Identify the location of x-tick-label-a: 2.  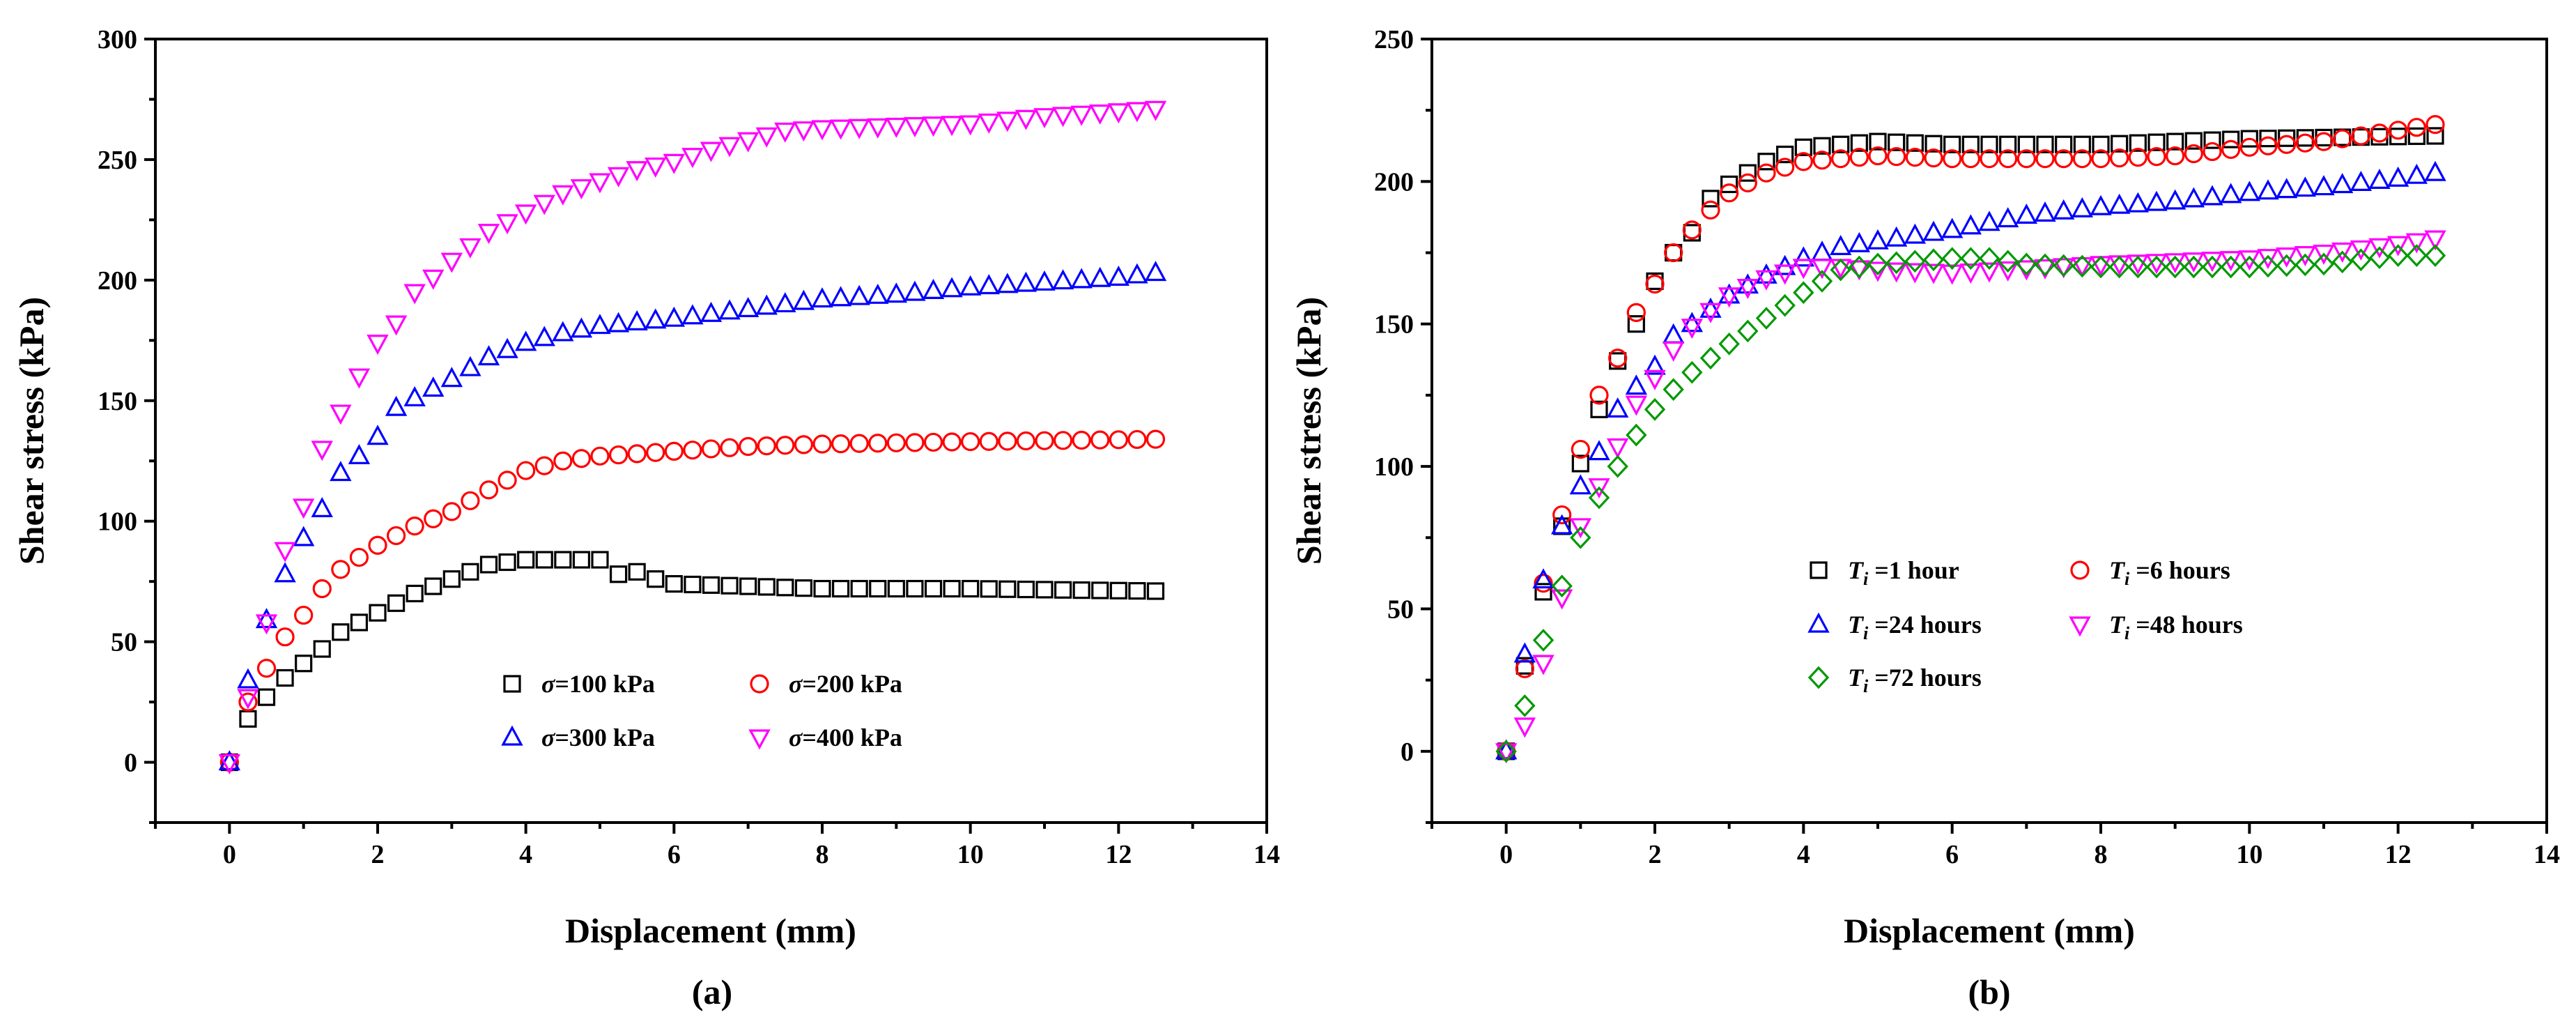
(378, 854).